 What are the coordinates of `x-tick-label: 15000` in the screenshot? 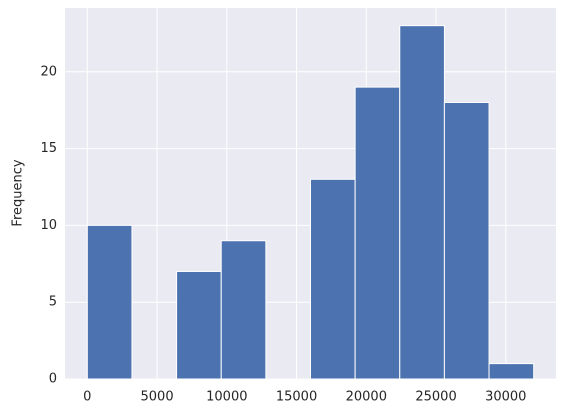 It's located at (296, 397).